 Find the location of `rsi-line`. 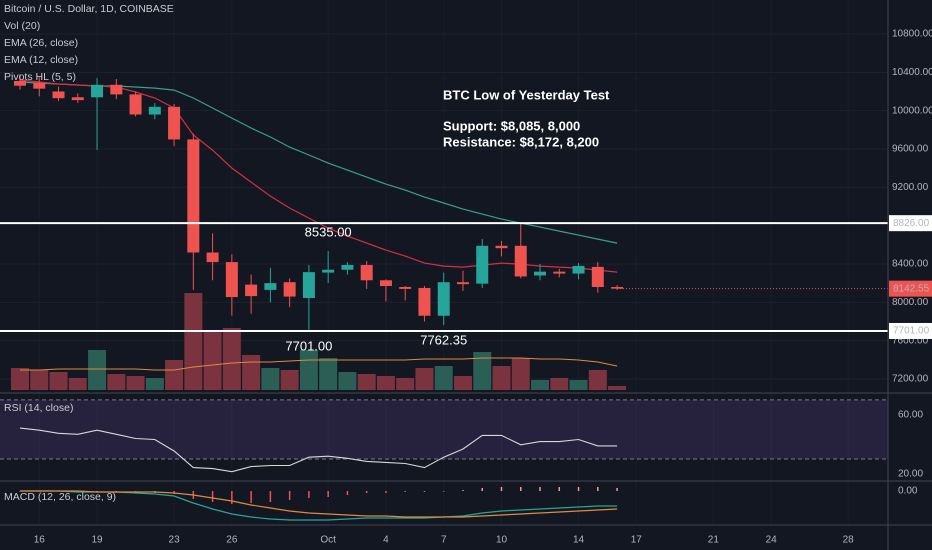

rsi-line is located at coordinates (318, 450).